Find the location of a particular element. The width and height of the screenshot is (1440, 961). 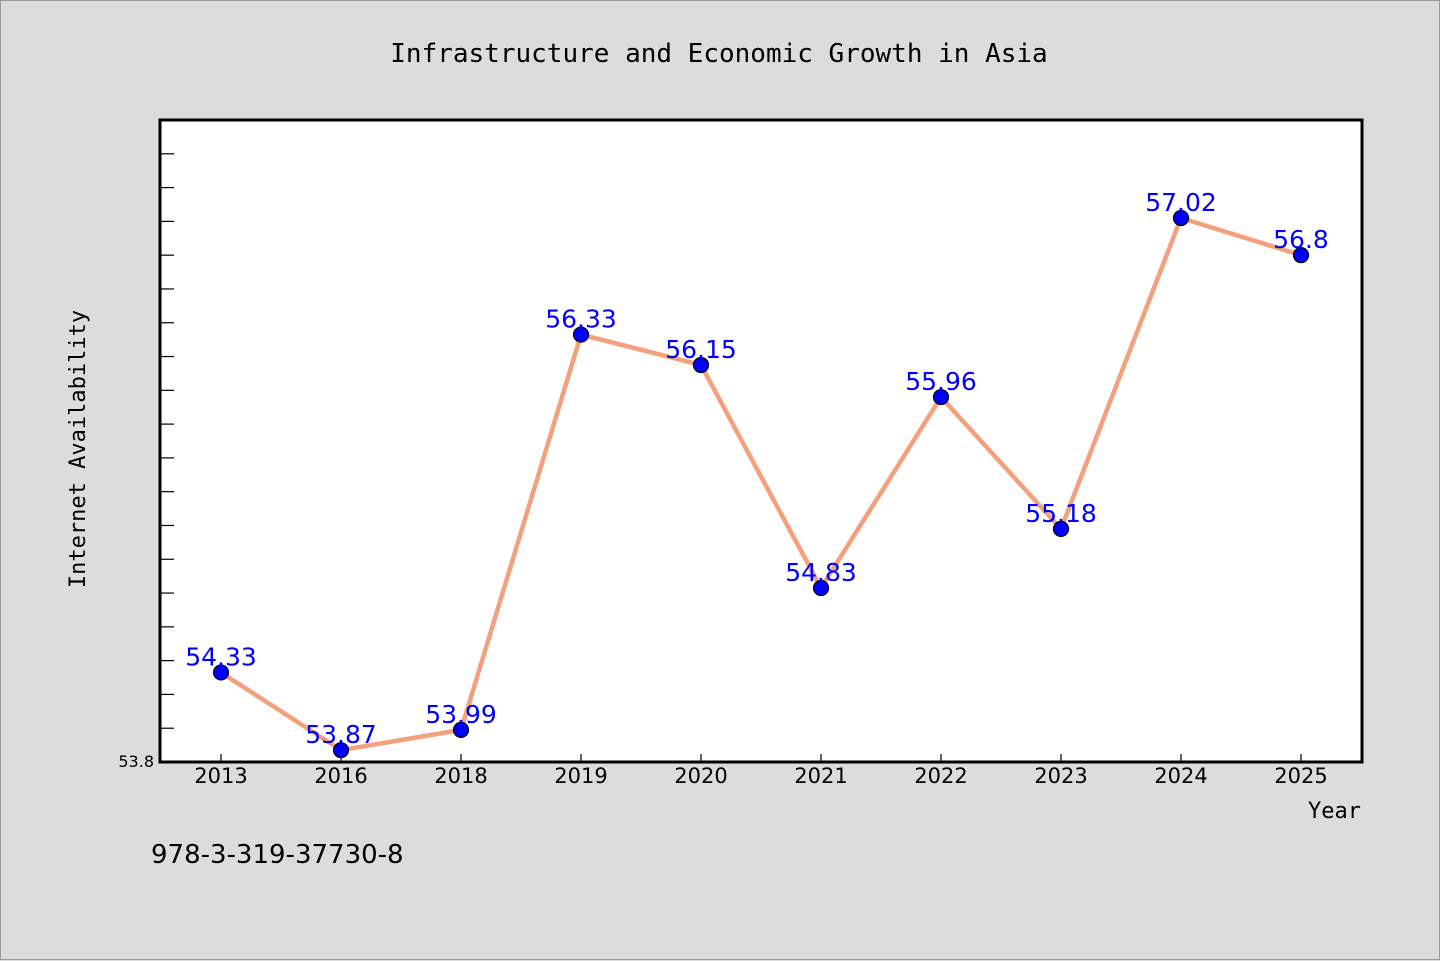

x-tick-label: 2020 is located at coordinates (700, 776).